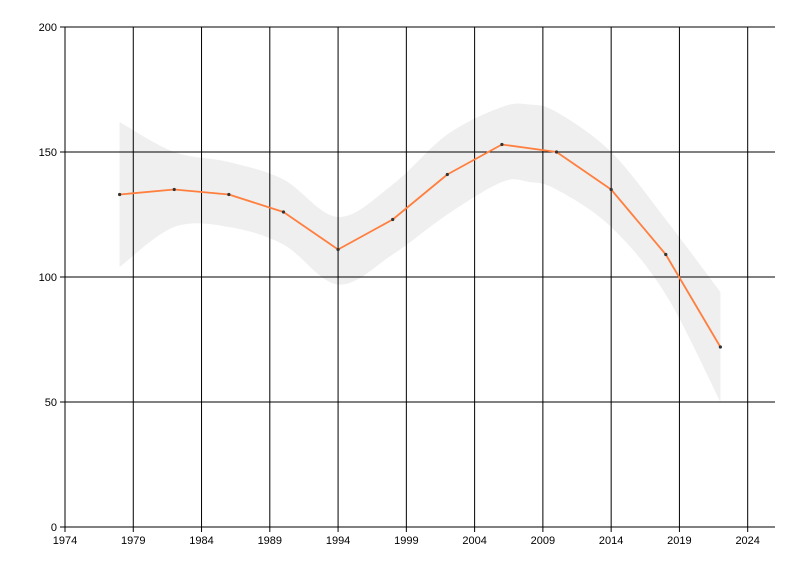 This screenshot has width=800, height=576. I want to click on x-tick-label: 2024, so click(747, 541).